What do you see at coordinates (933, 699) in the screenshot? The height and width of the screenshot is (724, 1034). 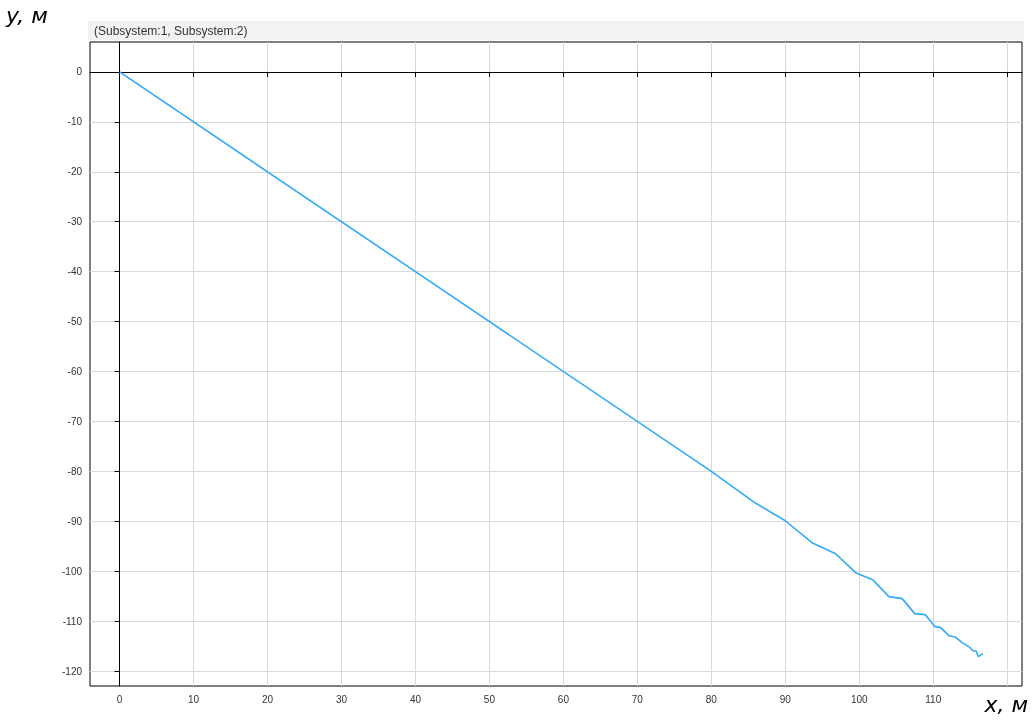 I see `x-tick-label: 110` at bounding box center [933, 699].